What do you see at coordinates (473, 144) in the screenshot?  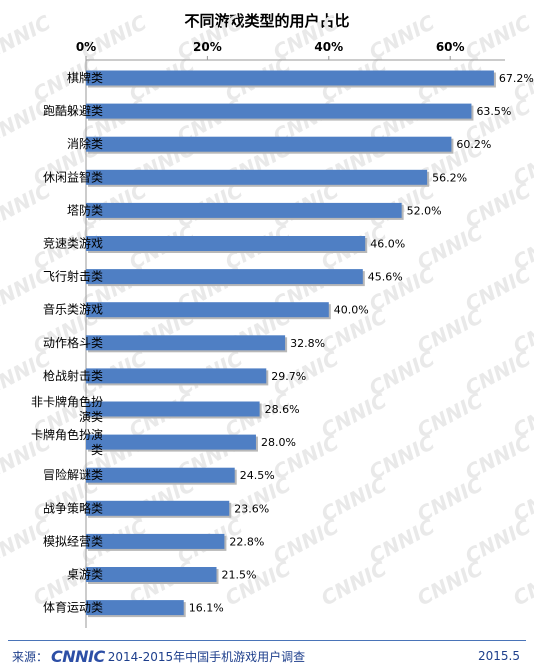 I see `bar-value-label: 60.2%` at bounding box center [473, 144].